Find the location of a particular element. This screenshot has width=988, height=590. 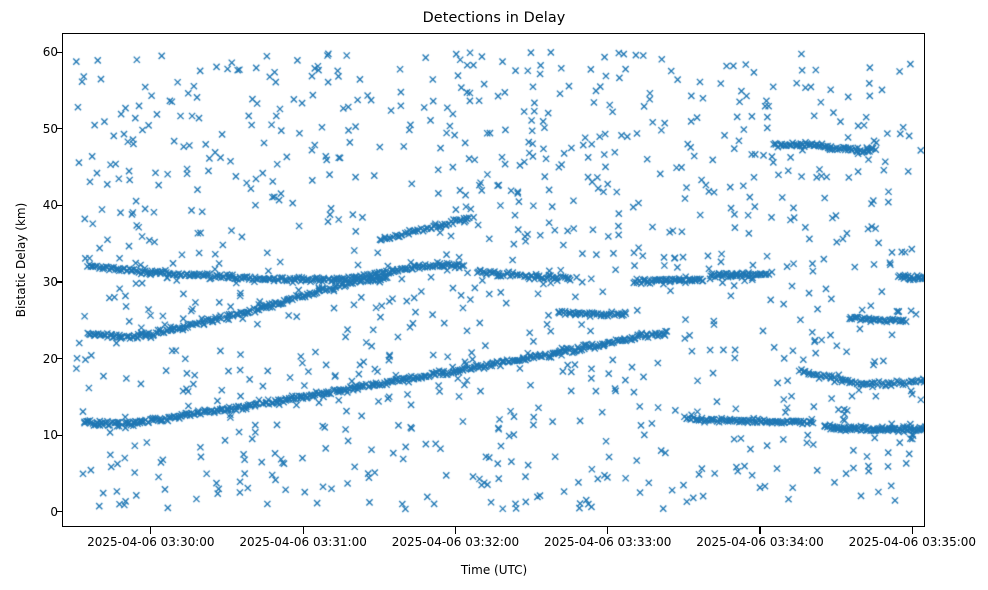

x-tick-label: 2025-04-06 03:33:00 is located at coordinates (607, 542).